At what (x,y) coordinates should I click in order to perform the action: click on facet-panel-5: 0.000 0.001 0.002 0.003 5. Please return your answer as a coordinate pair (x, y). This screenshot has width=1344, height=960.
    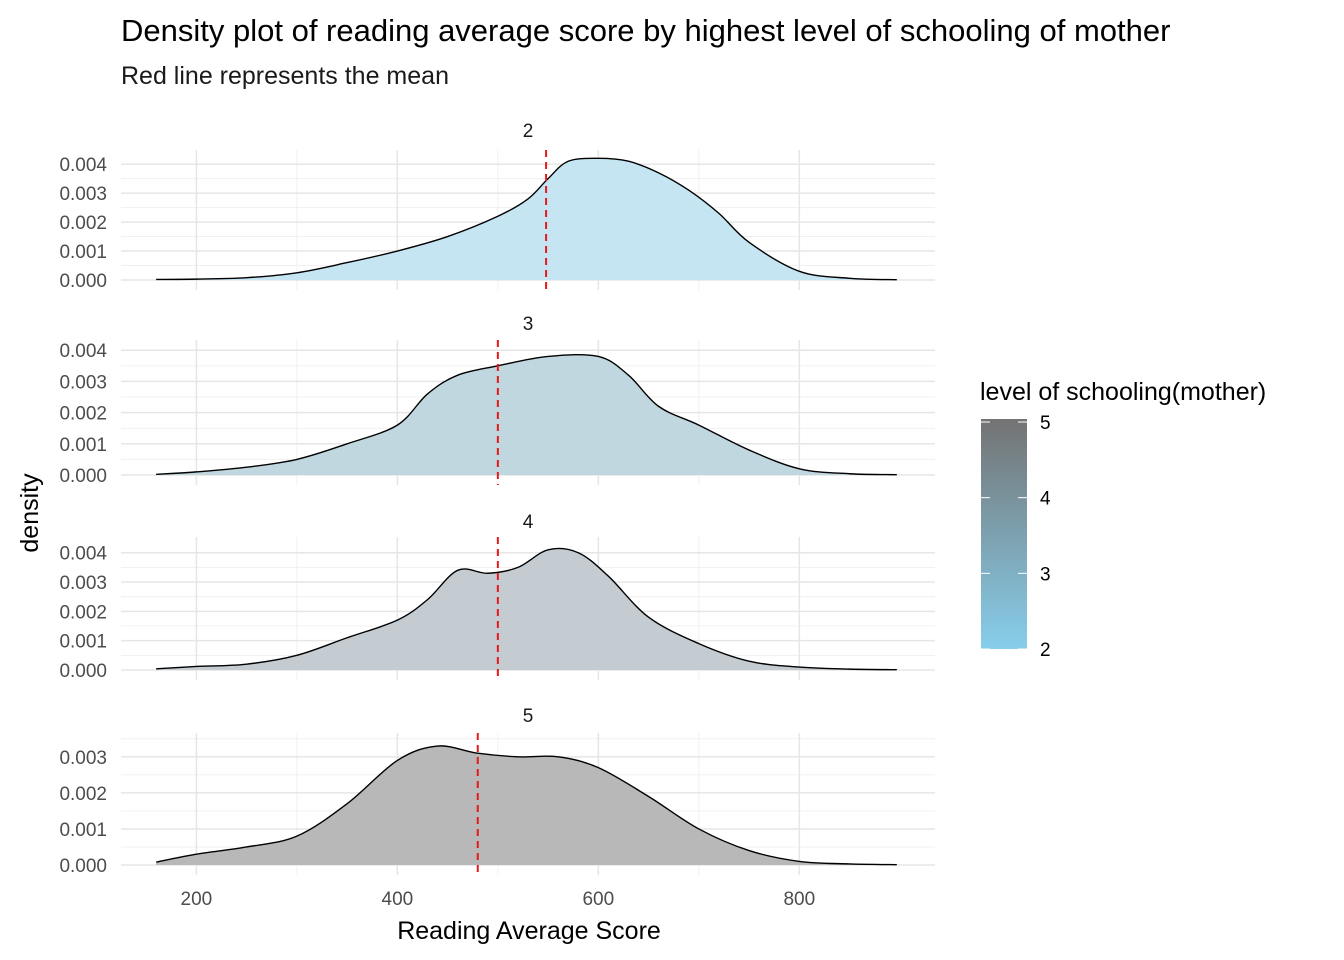
    Looking at the image, I should click on (497, 791).